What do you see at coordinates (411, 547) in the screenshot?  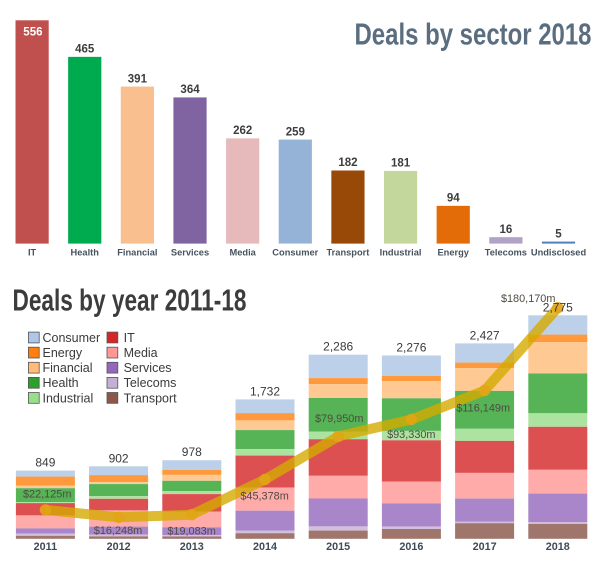 I see `svg-text: 2016` at bounding box center [411, 547].